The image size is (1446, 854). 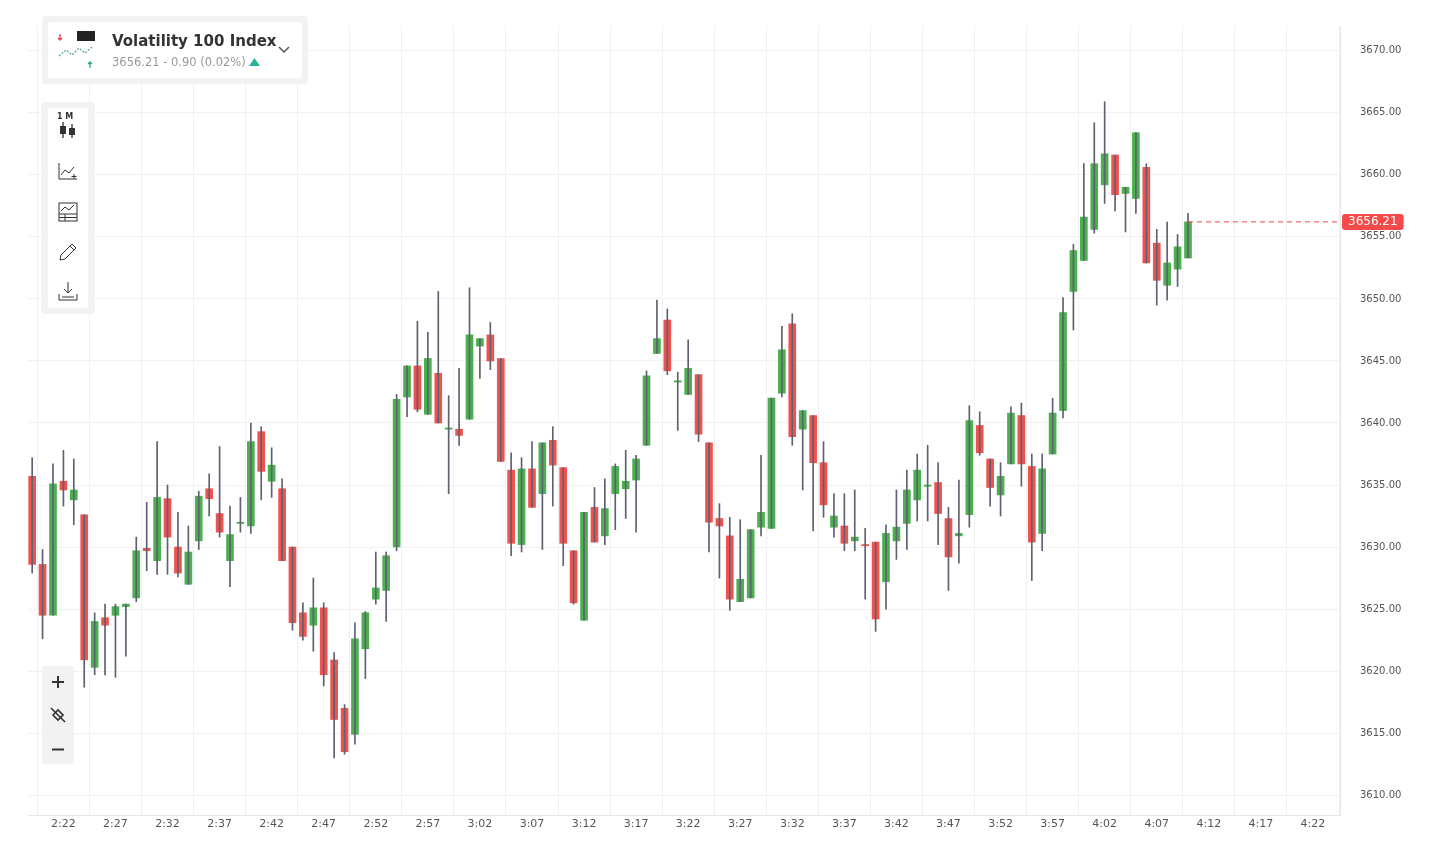 What do you see at coordinates (480, 824) in the screenshot?
I see `x-tick-label: 3:02` at bounding box center [480, 824].